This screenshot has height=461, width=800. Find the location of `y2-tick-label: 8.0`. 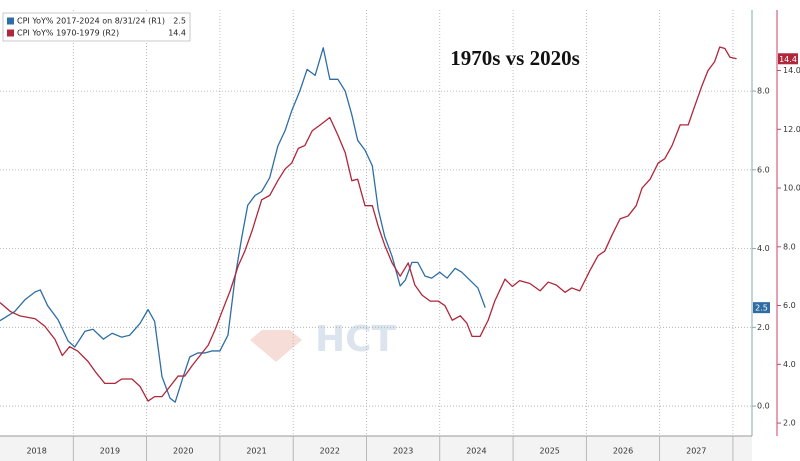

y2-tick-label: 8.0 is located at coordinates (789, 246).